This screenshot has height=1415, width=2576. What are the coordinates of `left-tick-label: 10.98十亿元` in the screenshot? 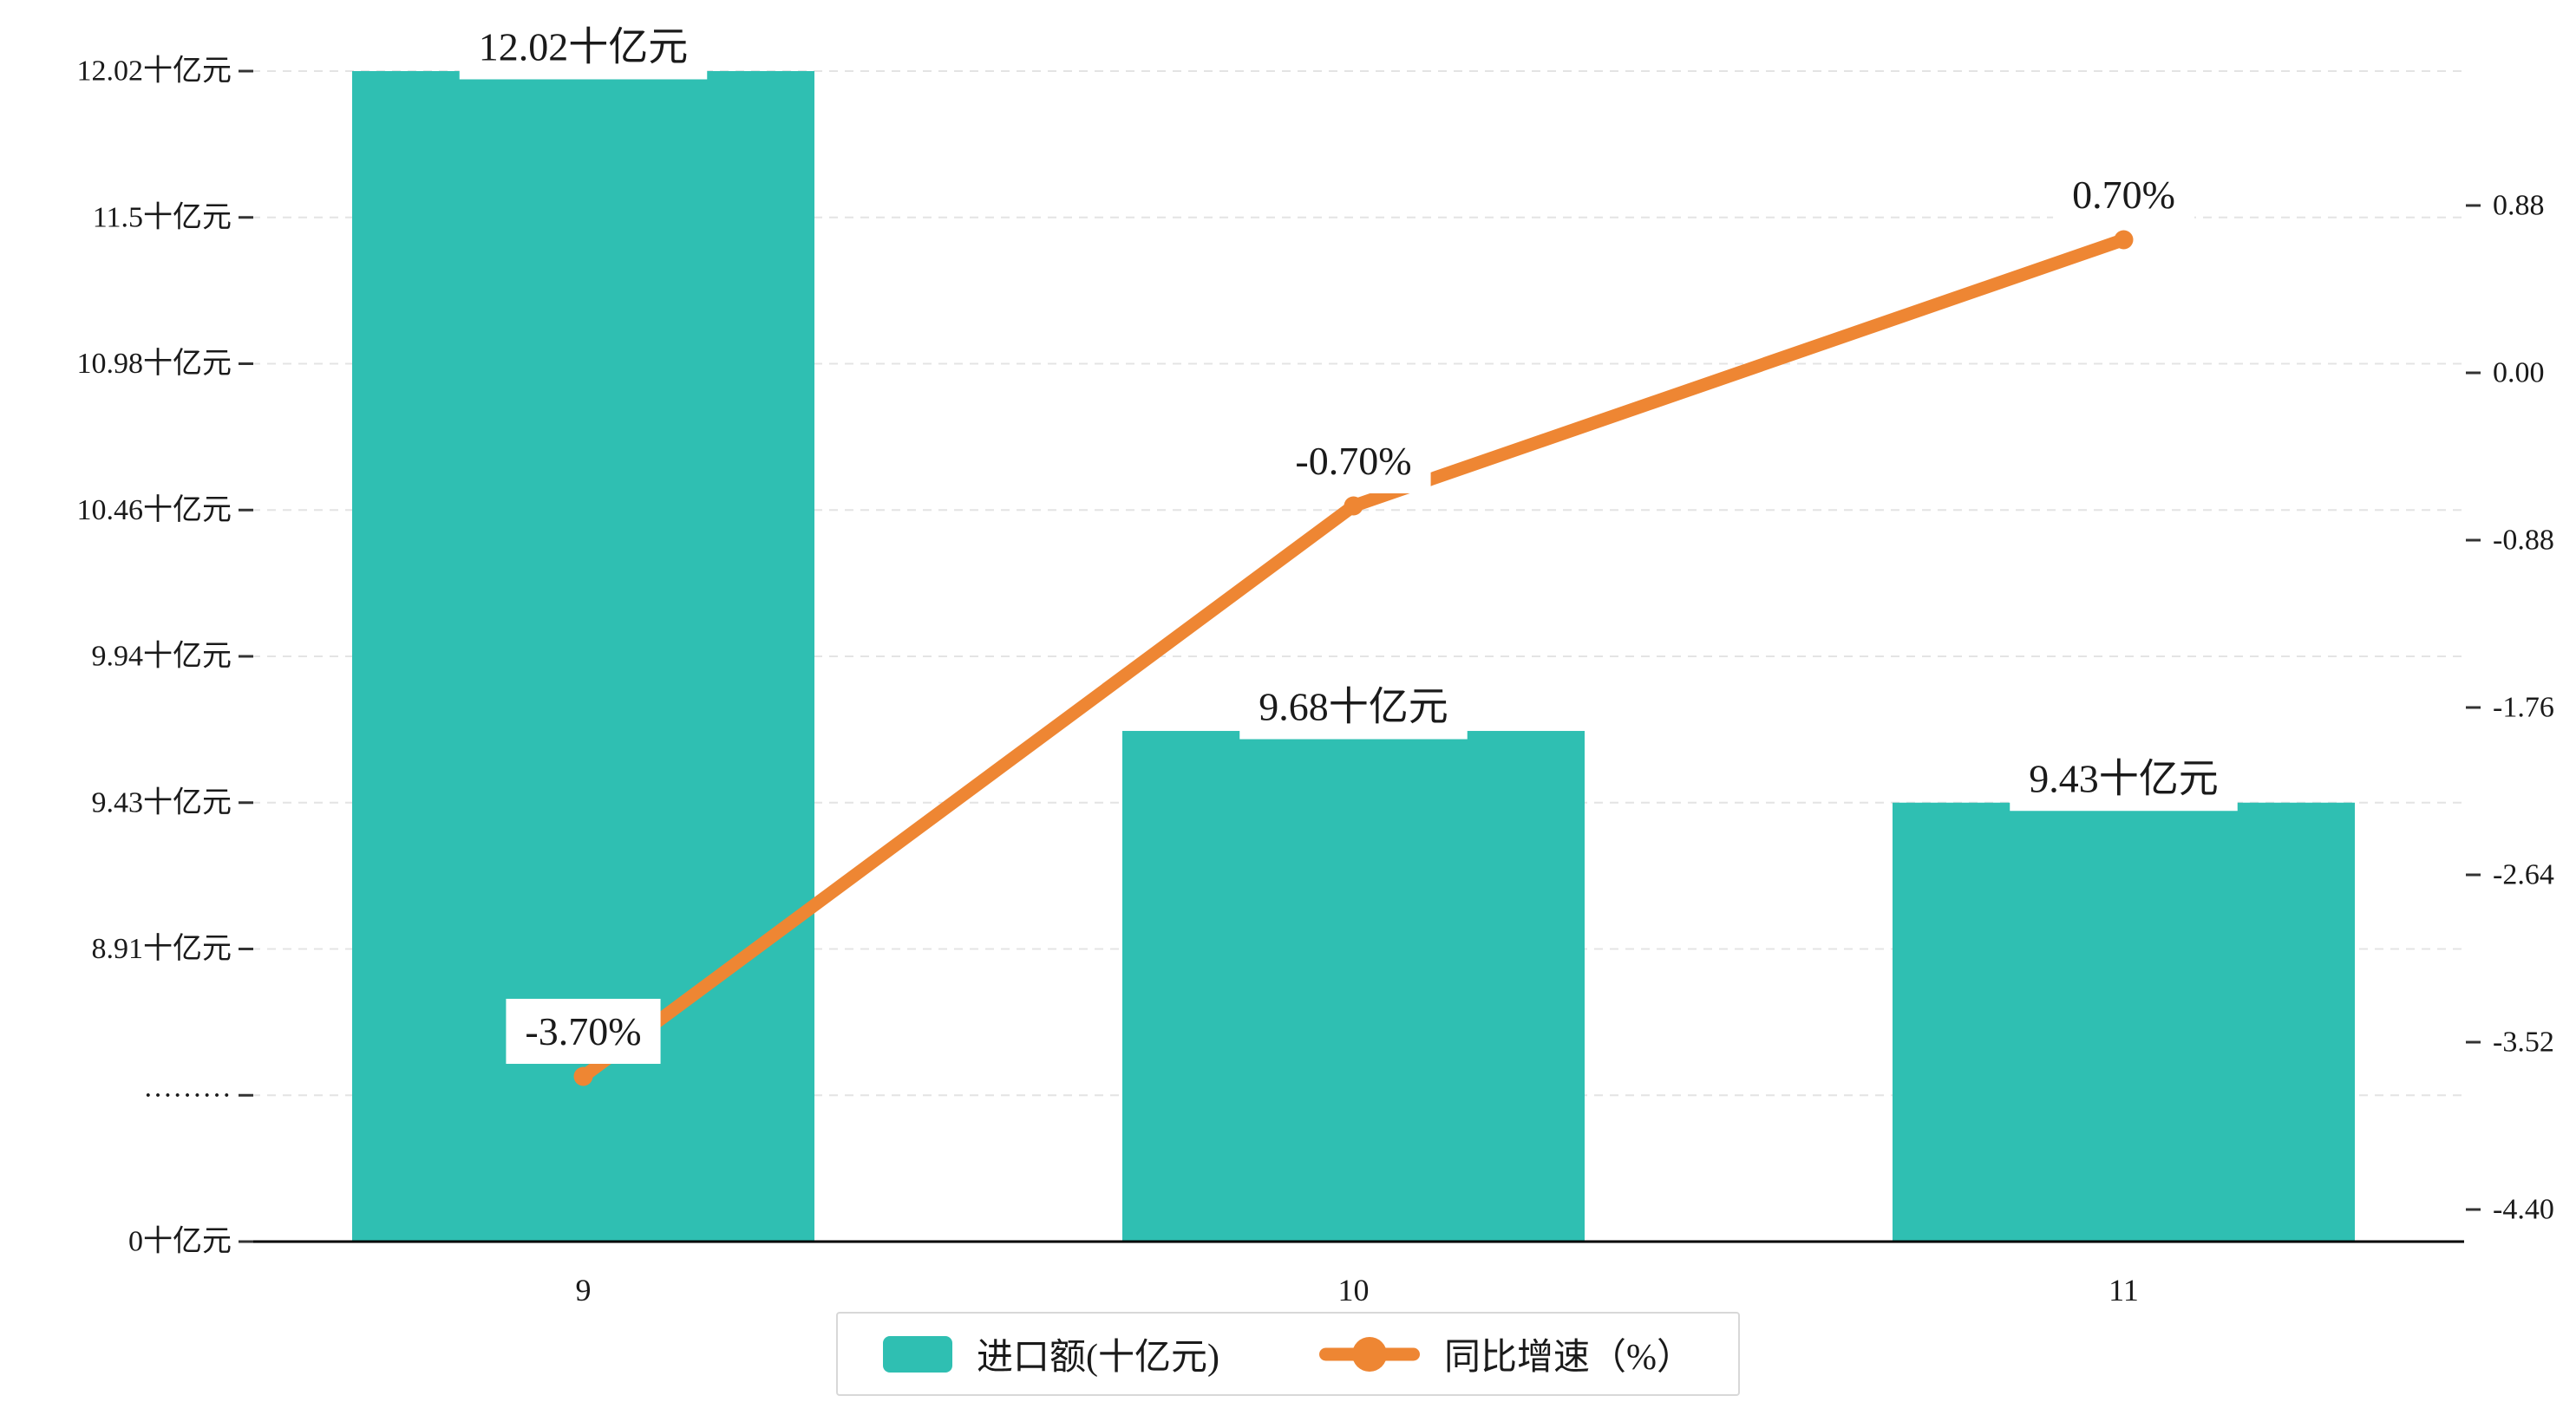 It's located at (154, 363).